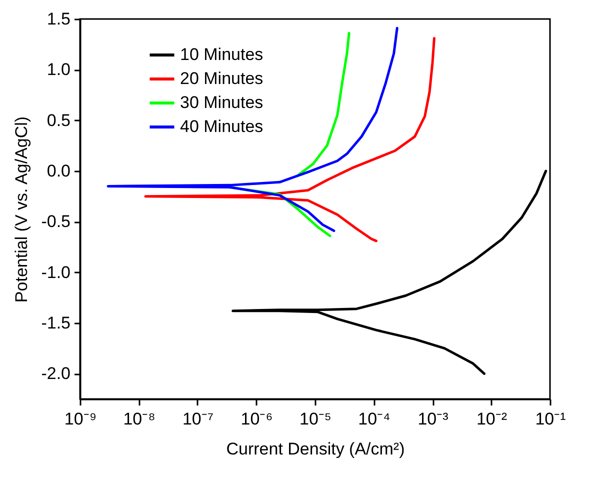 The width and height of the screenshot is (607, 483). I want to click on y-tick-label: 0.0, so click(58, 171).